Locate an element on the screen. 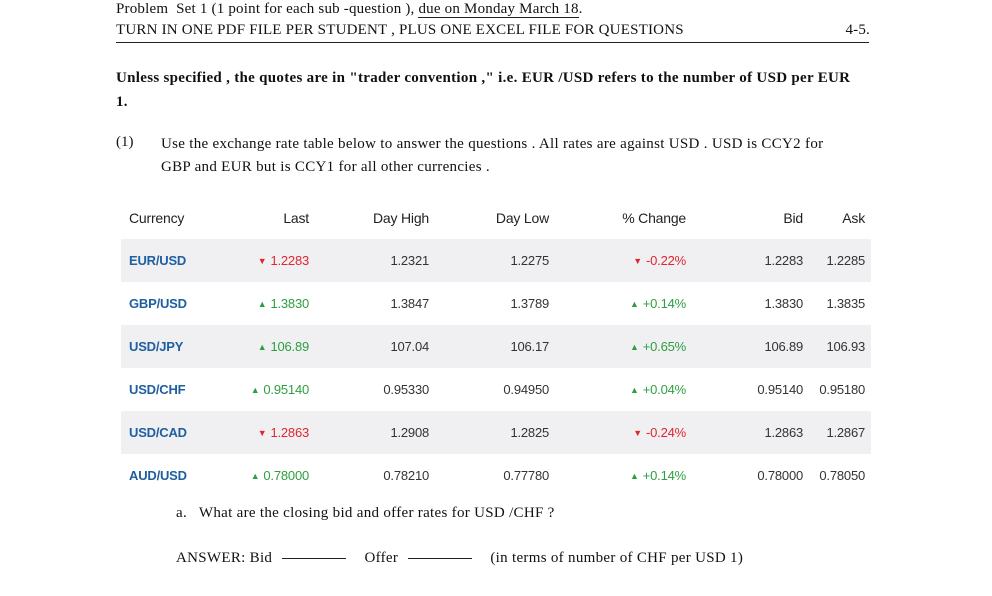 The height and width of the screenshot is (596, 992). offer-answer-blank is located at coordinates (440, 558).